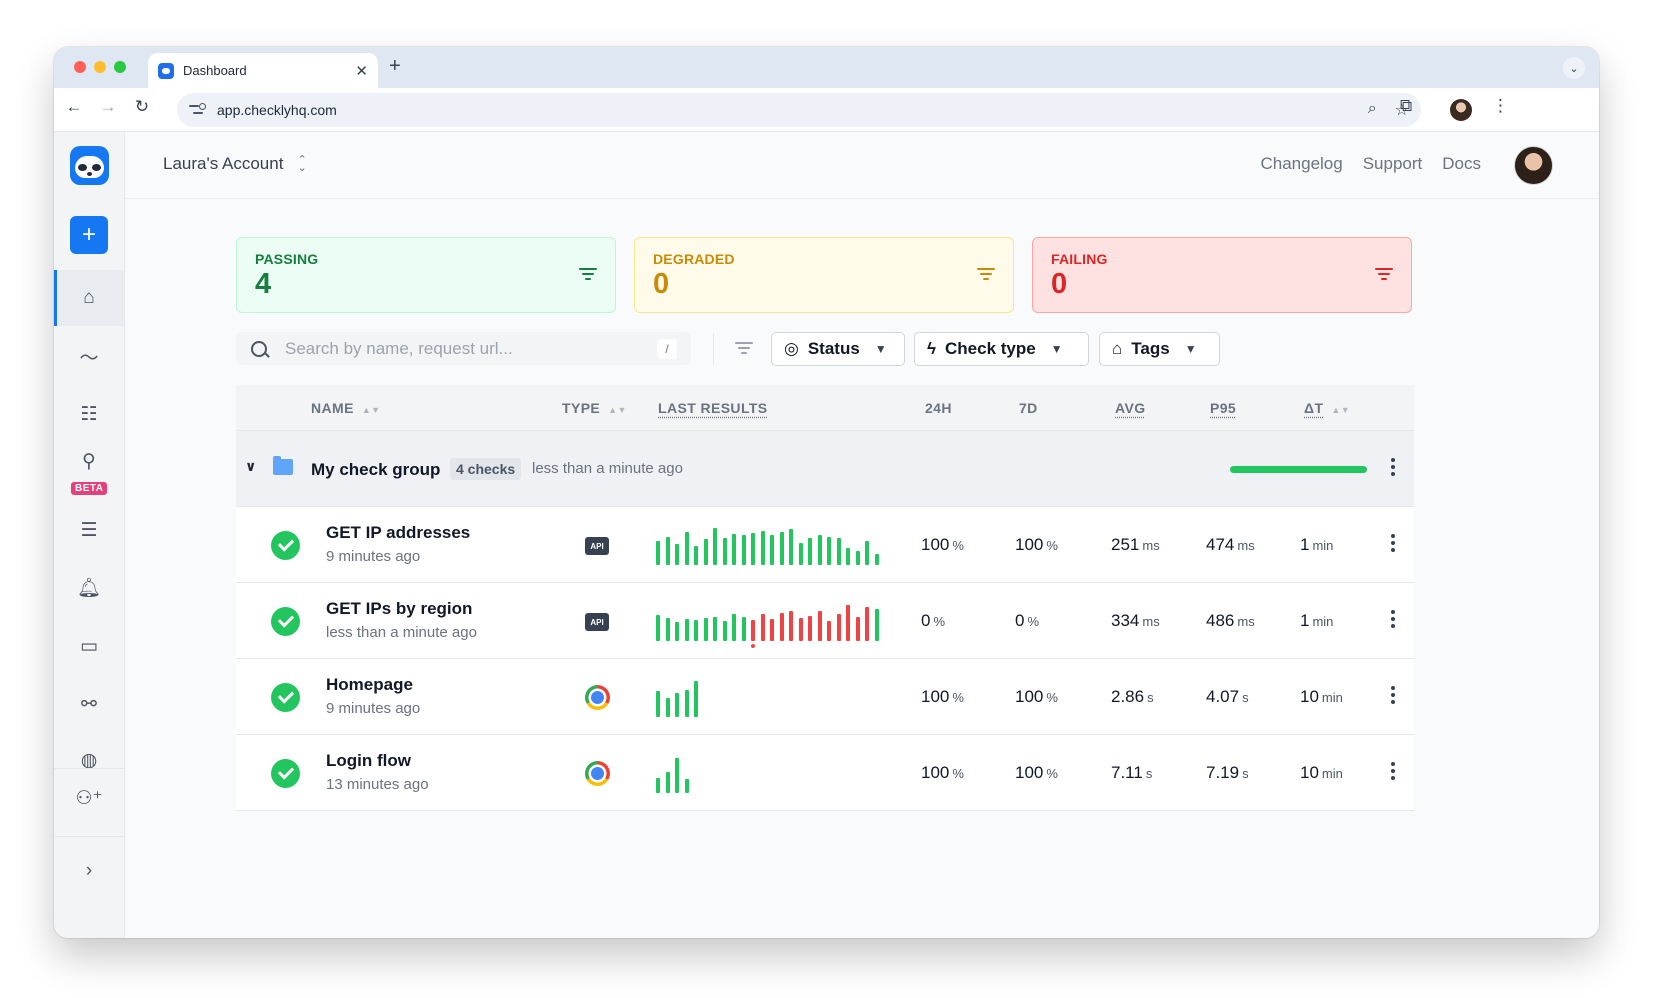 The width and height of the screenshot is (1653, 998). I want to click on search-box: /, so click(463, 348).